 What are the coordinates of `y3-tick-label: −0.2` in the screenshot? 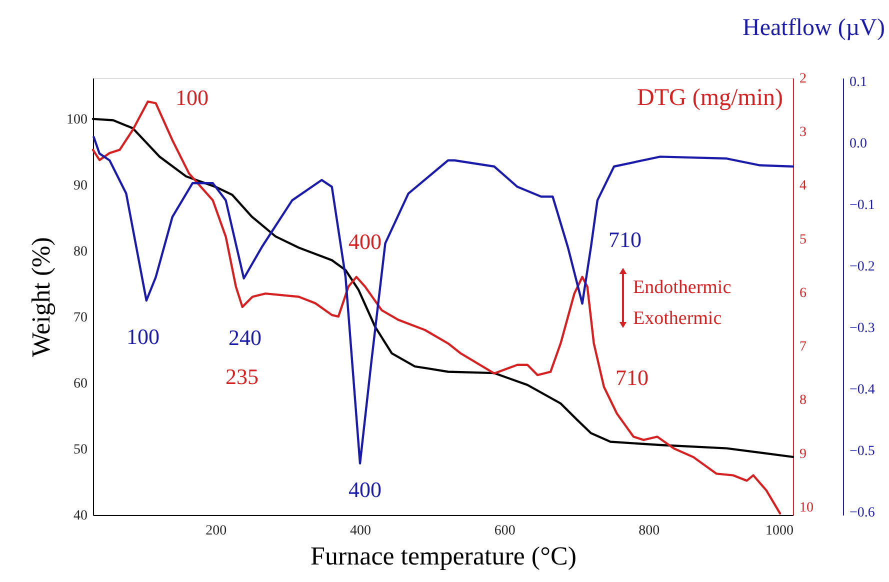 It's located at (862, 267).